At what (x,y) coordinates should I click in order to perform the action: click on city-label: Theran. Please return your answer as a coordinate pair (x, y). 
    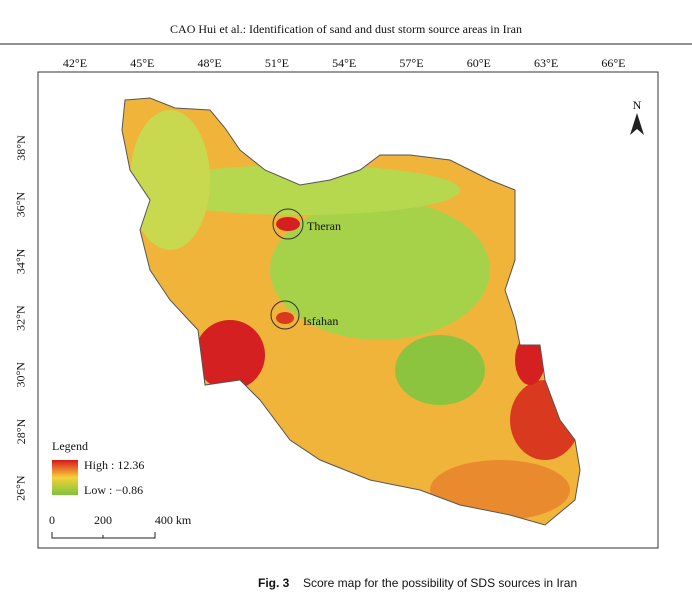
    Looking at the image, I should click on (324, 226).